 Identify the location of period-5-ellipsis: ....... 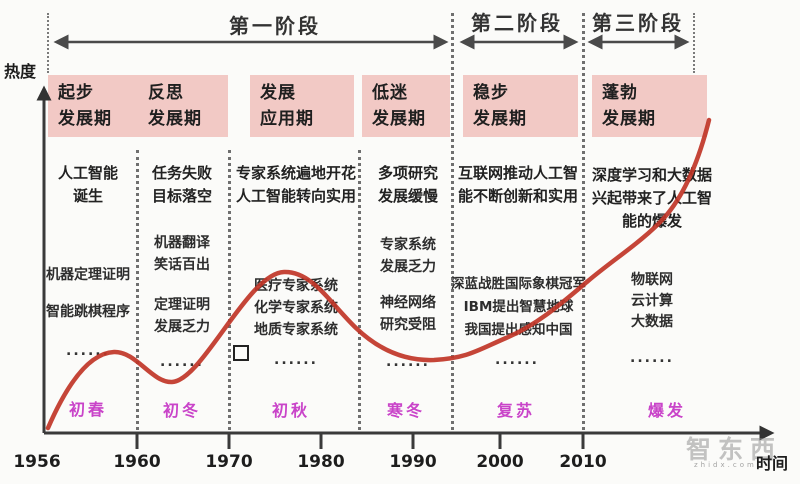
(517, 360).